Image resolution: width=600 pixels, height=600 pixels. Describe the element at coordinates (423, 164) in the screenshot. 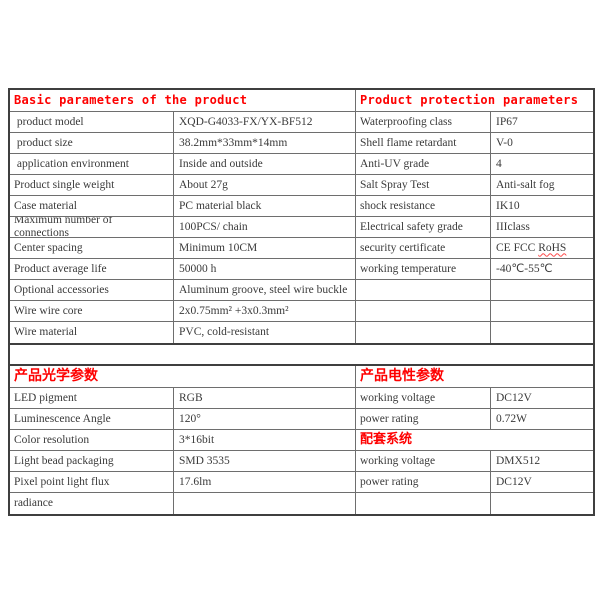

I see `param-label-cell: Anti-UV grade` at that location.